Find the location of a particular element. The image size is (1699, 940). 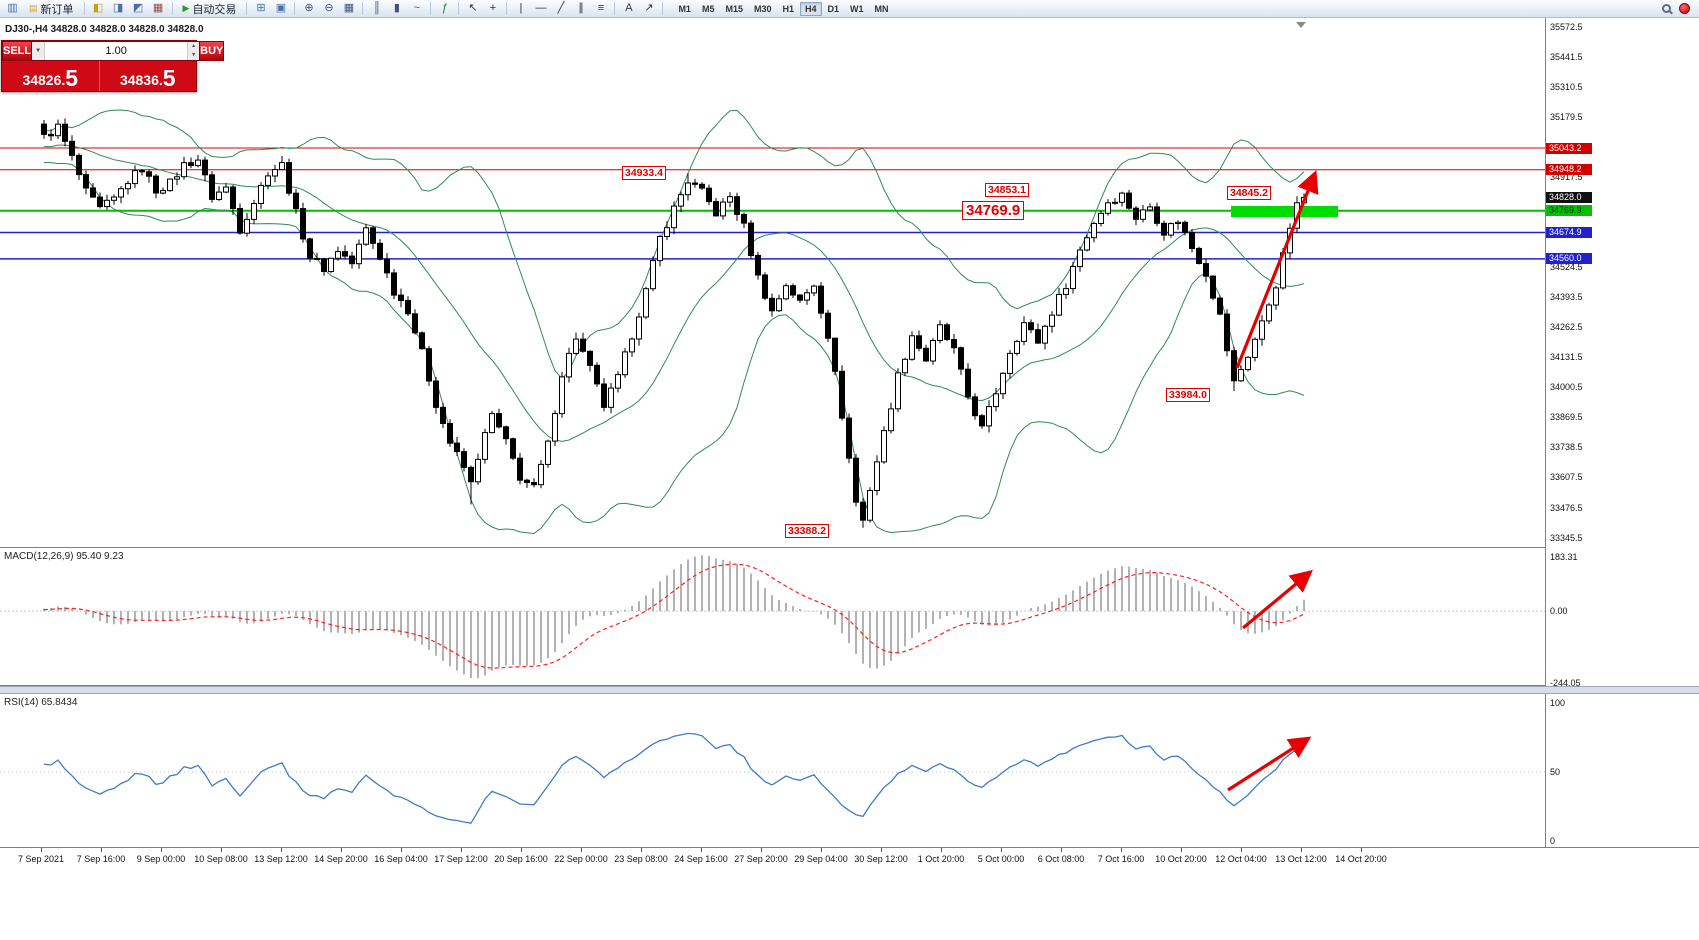

profiles-icon: ▣ is located at coordinates (281, 8).